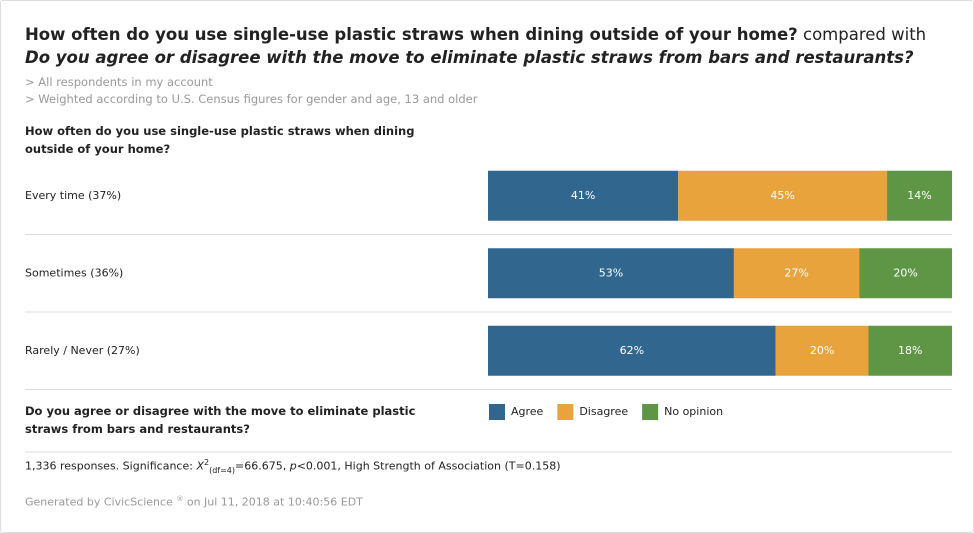  I want to click on value-label: 27%, so click(796, 272).